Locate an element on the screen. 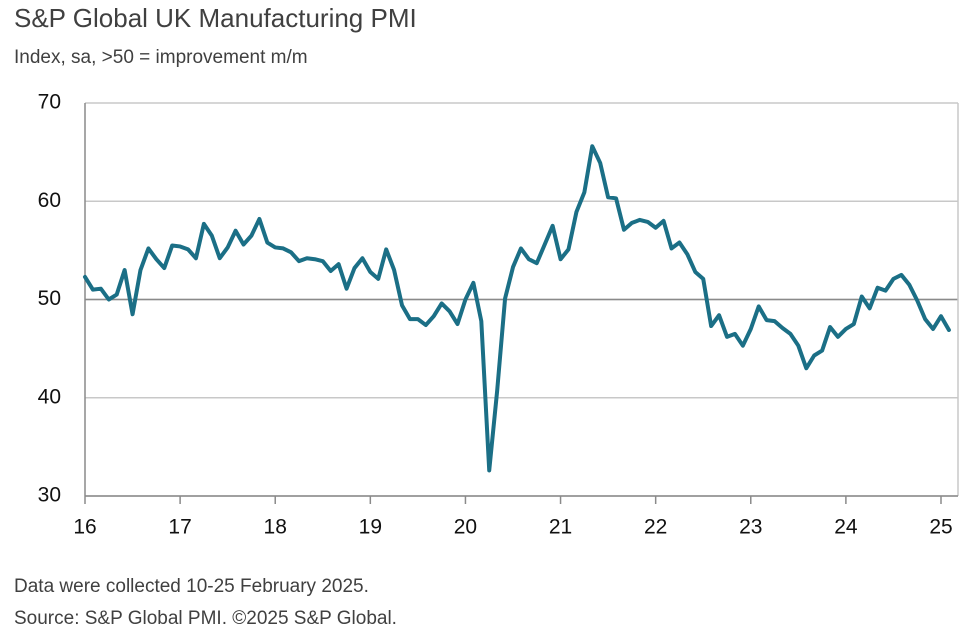 The height and width of the screenshot is (635, 975). x-tick-label: 25 is located at coordinates (940, 527).